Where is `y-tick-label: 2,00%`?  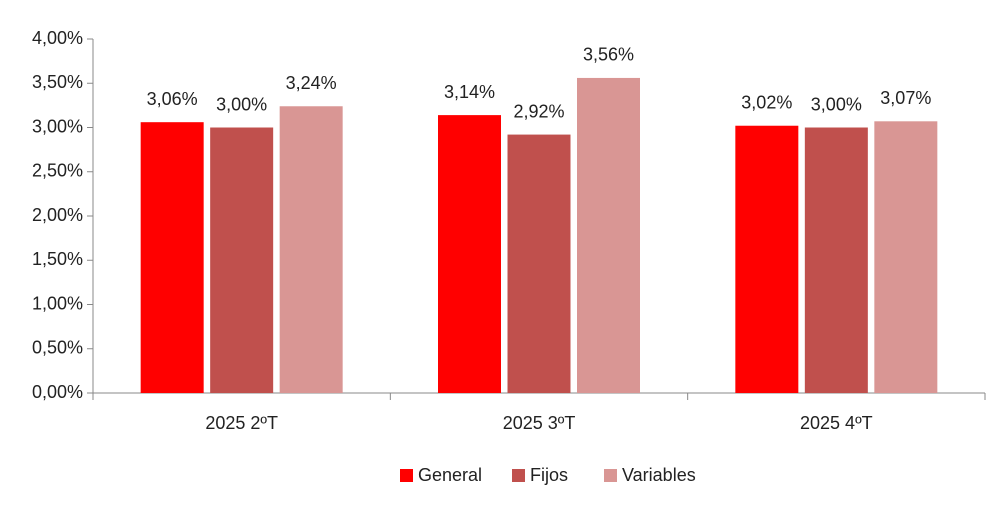
y-tick-label: 2,00% is located at coordinates (57, 215).